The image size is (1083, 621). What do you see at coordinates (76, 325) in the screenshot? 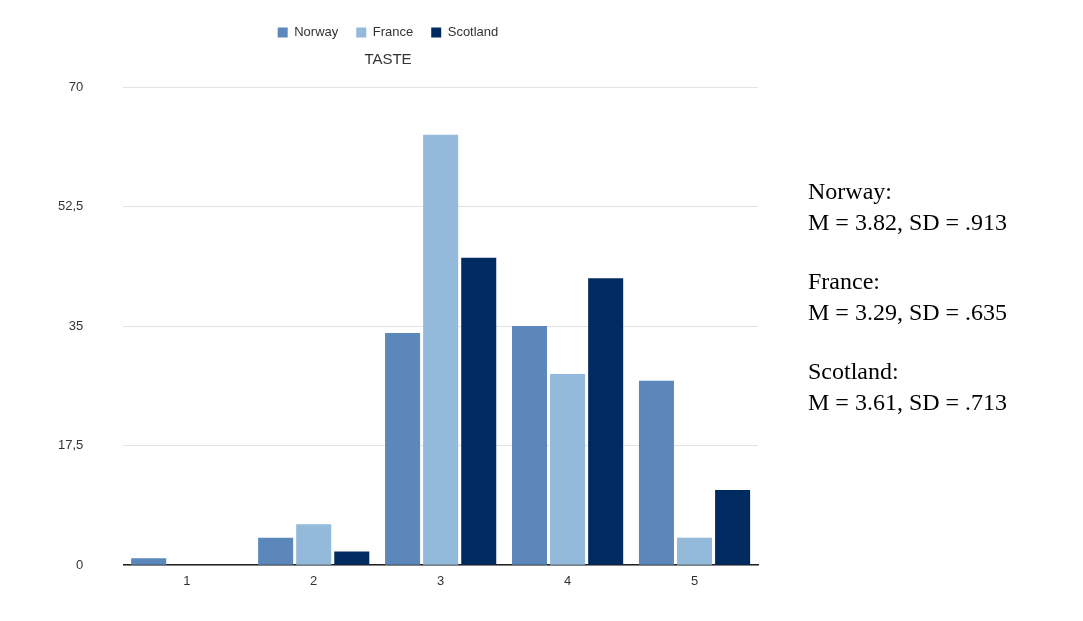
I see `y-tick-label: 35` at bounding box center [76, 325].